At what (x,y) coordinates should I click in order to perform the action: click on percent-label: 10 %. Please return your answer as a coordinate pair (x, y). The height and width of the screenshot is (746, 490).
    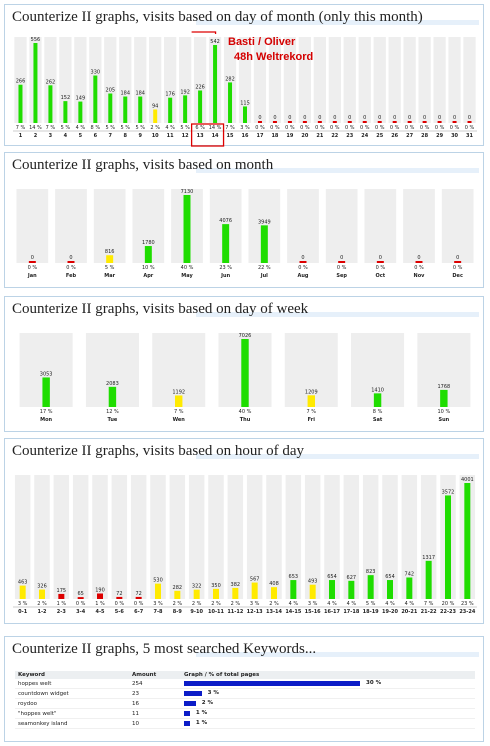
    Looking at the image, I should click on (148, 268).